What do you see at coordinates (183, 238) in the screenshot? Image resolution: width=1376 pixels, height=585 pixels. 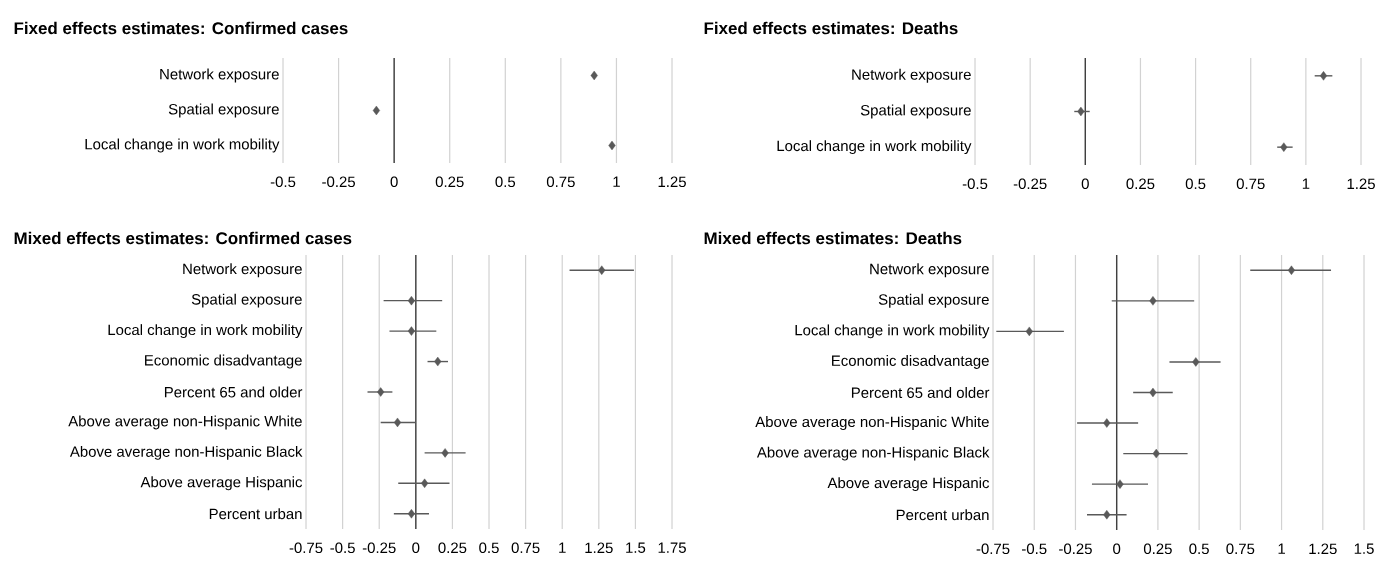 I see `chart-title: Mixed effects estimates: Confirmed cases` at bounding box center [183, 238].